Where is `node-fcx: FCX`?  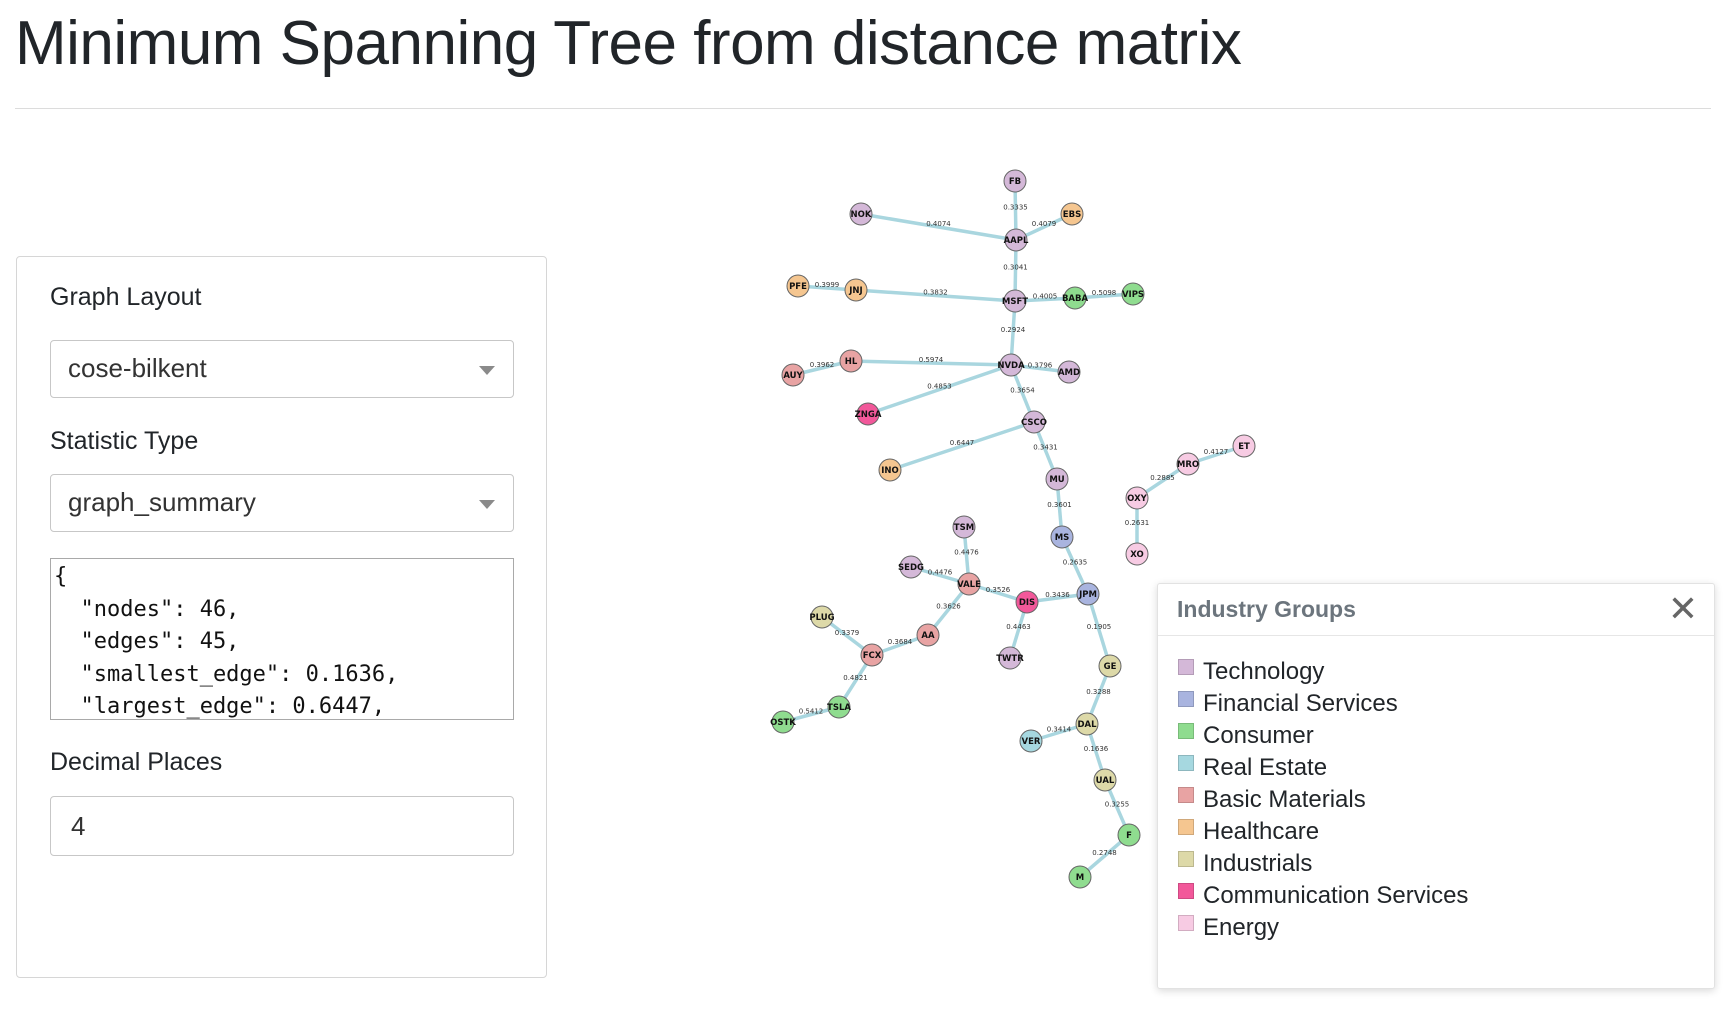 node-fcx: FCX is located at coordinates (872, 655).